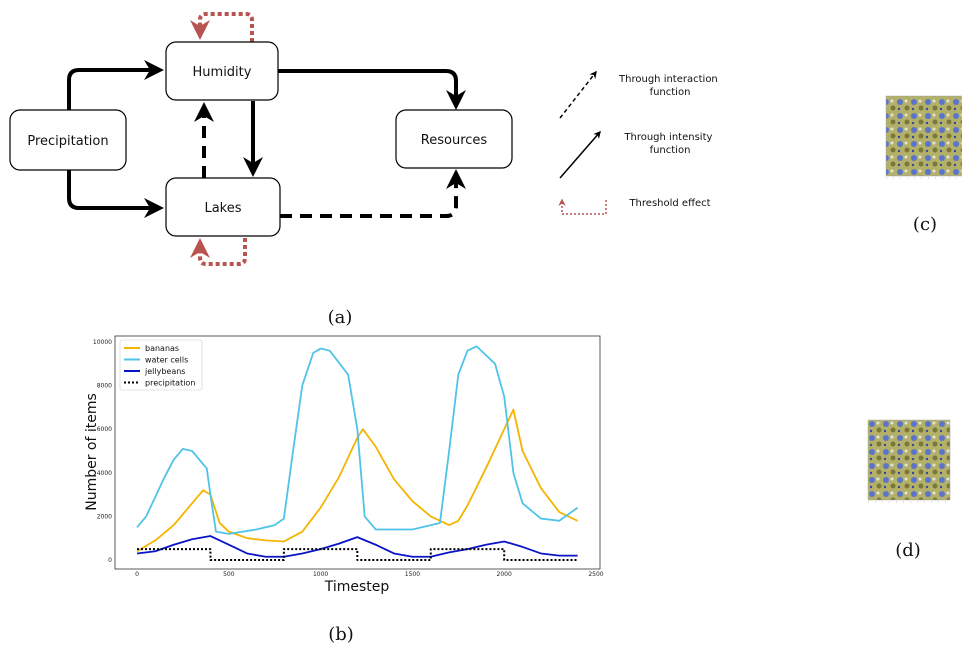 This screenshot has width=962, height=650. What do you see at coordinates (357, 587) in the screenshot?
I see `chart-xlabel: Timestep` at bounding box center [357, 587].